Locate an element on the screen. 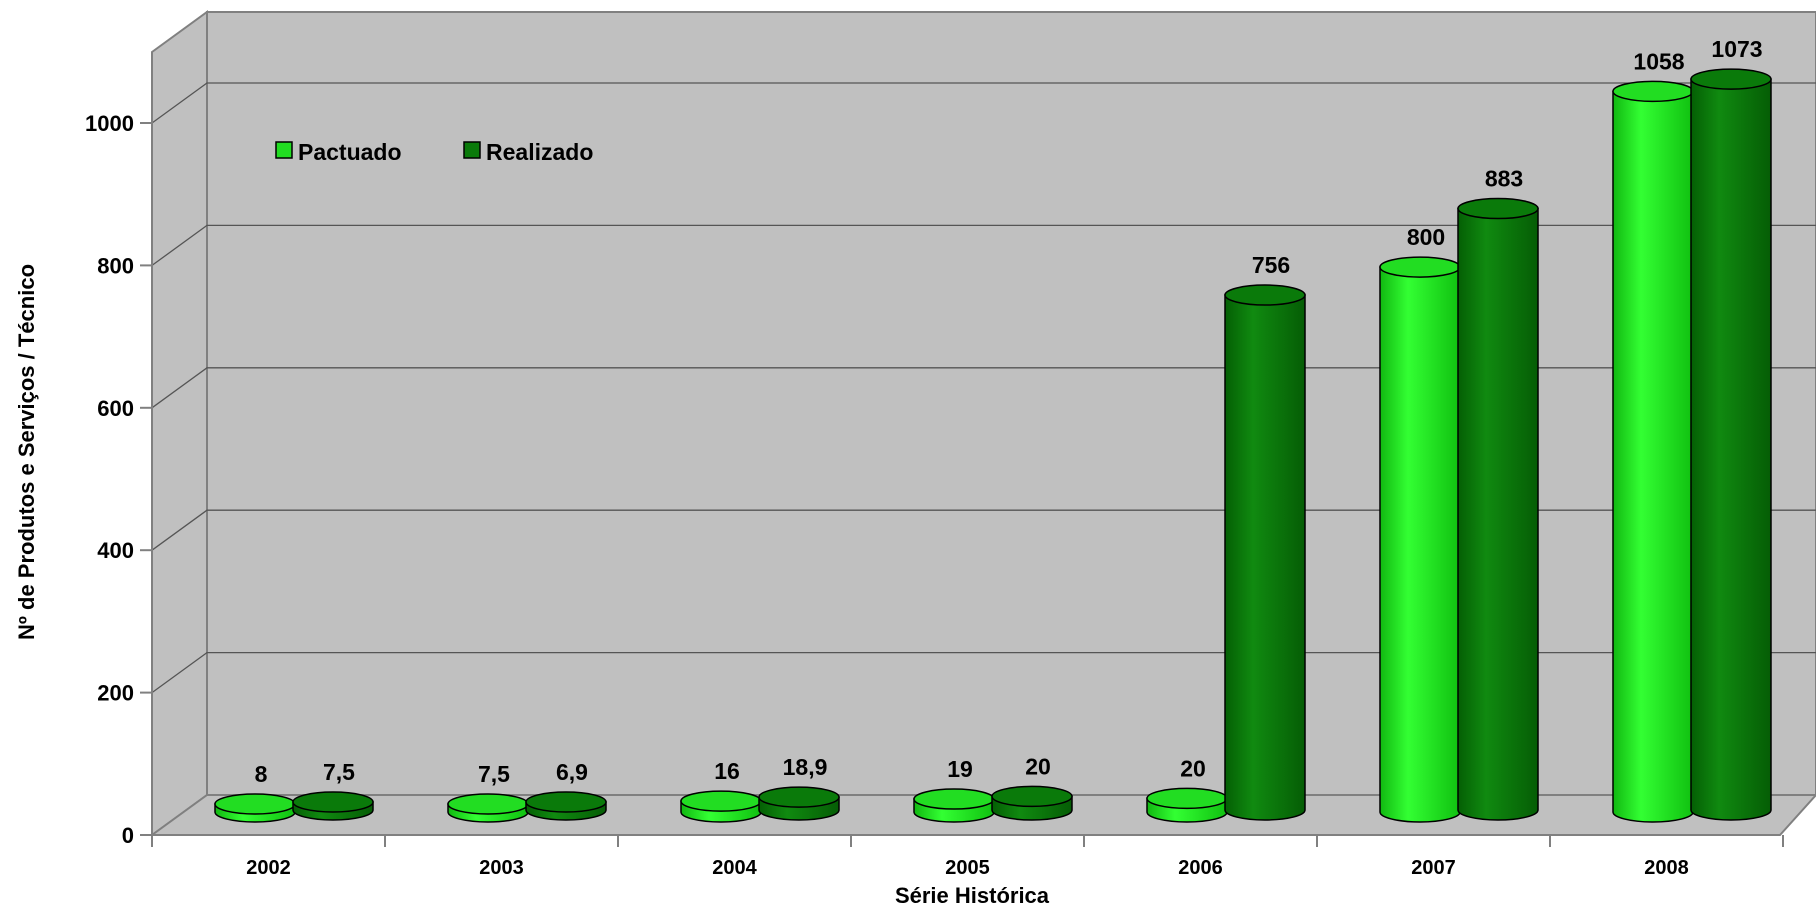 The width and height of the screenshot is (1816, 912). x-tick-label: 2003 is located at coordinates (501, 868).